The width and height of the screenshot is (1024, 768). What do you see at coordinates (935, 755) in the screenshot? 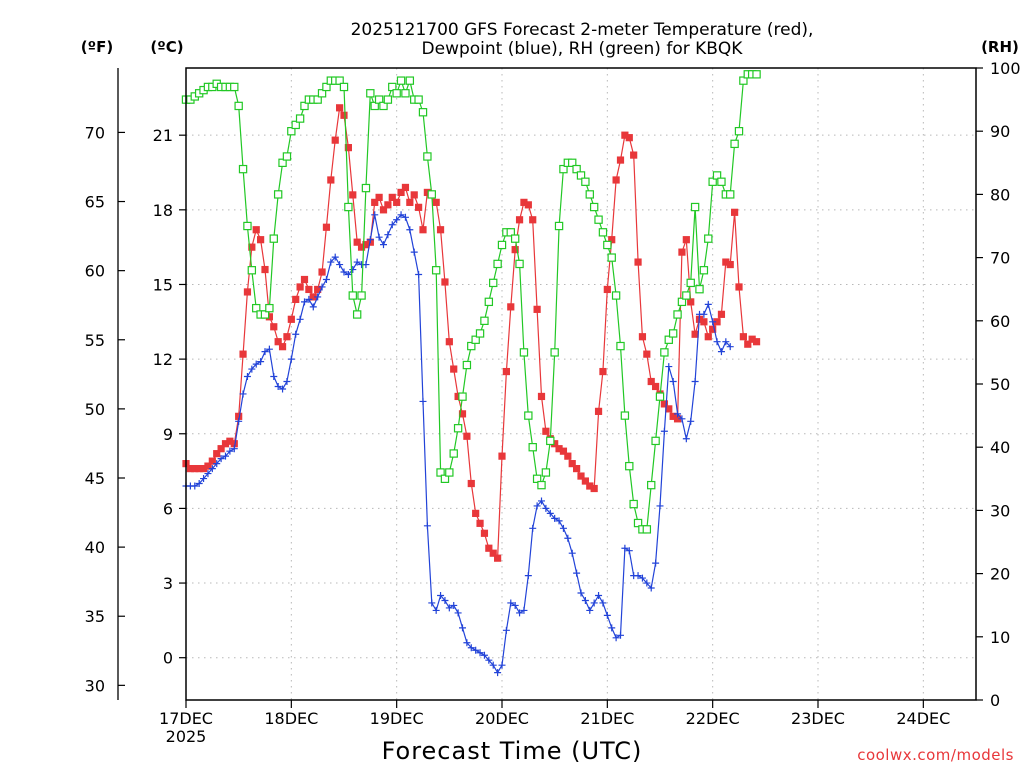
I see `credit-text: coolwx.com/models` at bounding box center [935, 755].